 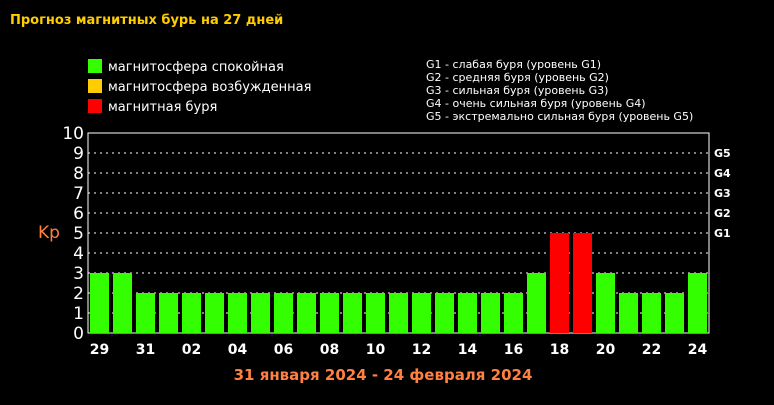 I want to click on legend-label-calm: магнитосфера спокойная, so click(x=196, y=67).